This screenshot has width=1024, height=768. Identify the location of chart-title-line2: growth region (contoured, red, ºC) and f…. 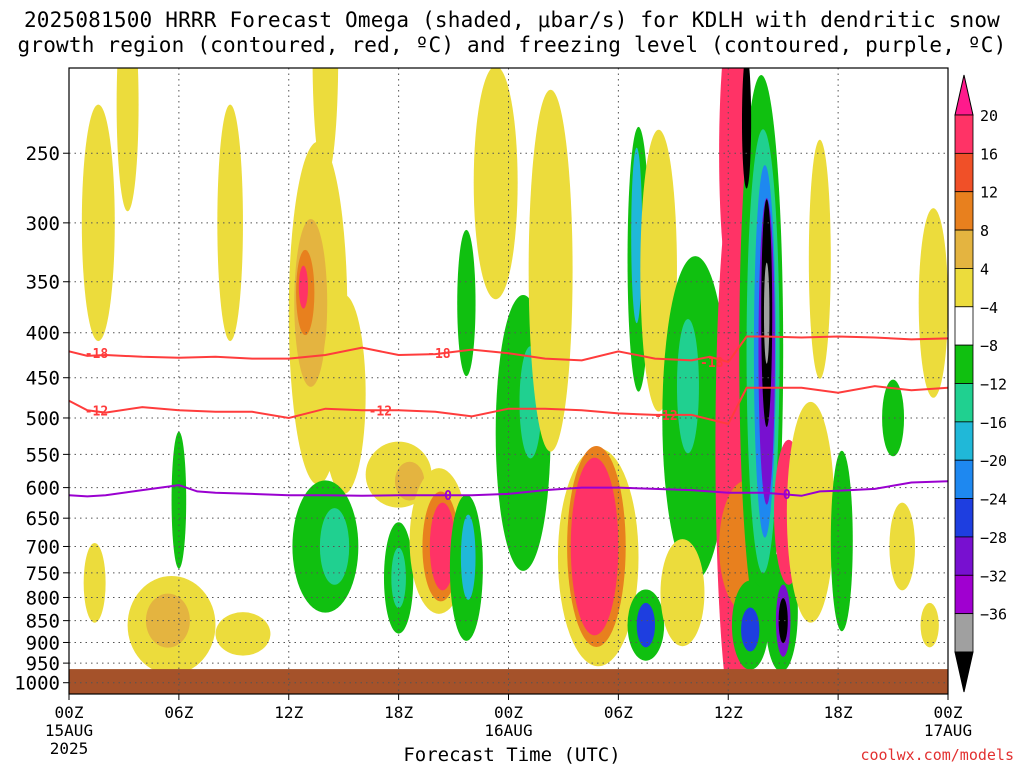
(512, 45).